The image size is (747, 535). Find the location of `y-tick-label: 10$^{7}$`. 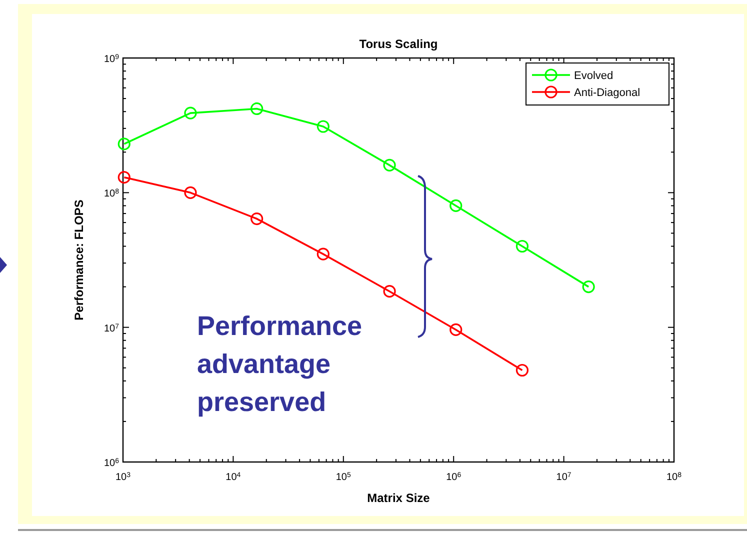

y-tick-label: 10$^{7}$ is located at coordinates (112, 328).